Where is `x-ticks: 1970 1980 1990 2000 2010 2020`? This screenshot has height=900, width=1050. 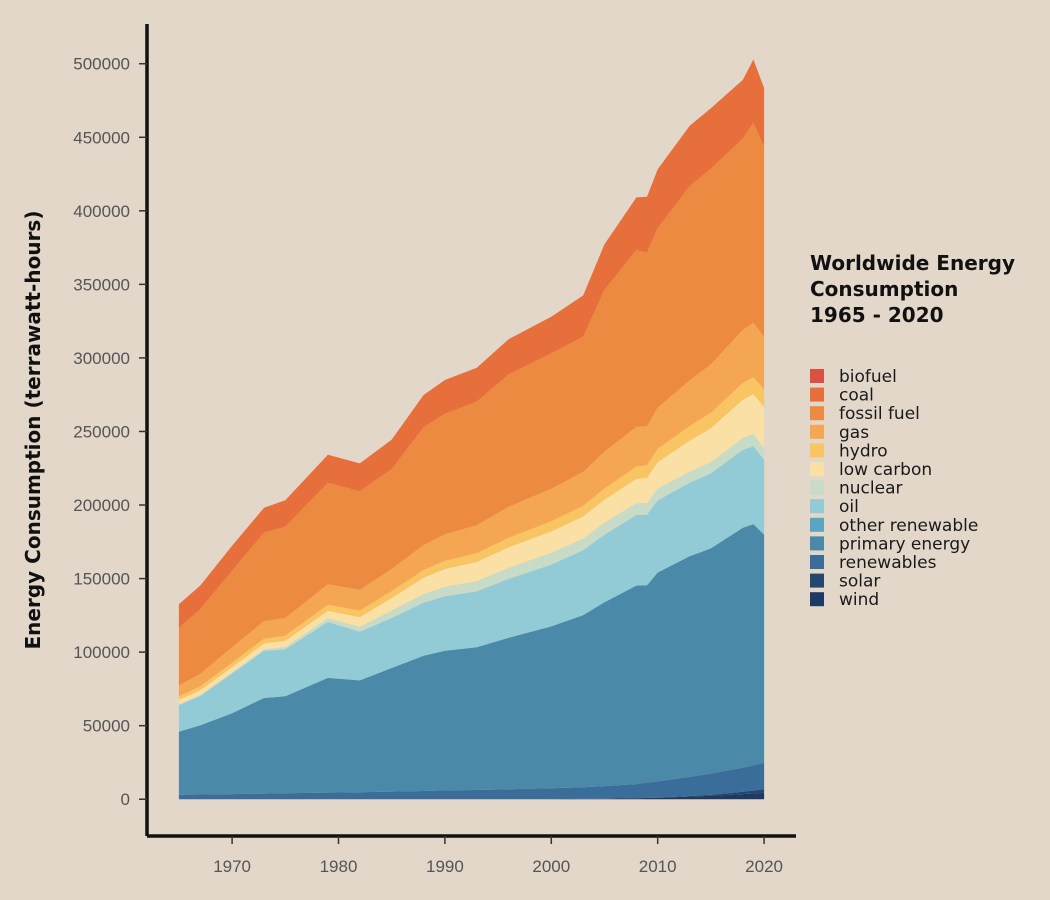
x-ticks: 1970 1980 1990 2000 2010 2020 is located at coordinates (498, 856).